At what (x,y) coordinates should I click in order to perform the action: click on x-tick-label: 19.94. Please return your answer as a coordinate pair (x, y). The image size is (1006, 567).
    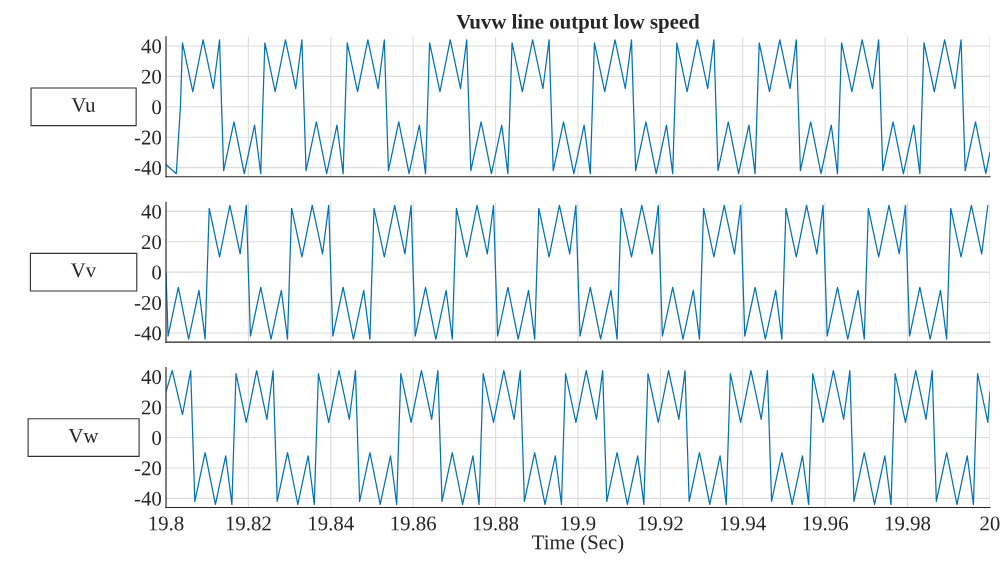
    Looking at the image, I should click on (743, 523).